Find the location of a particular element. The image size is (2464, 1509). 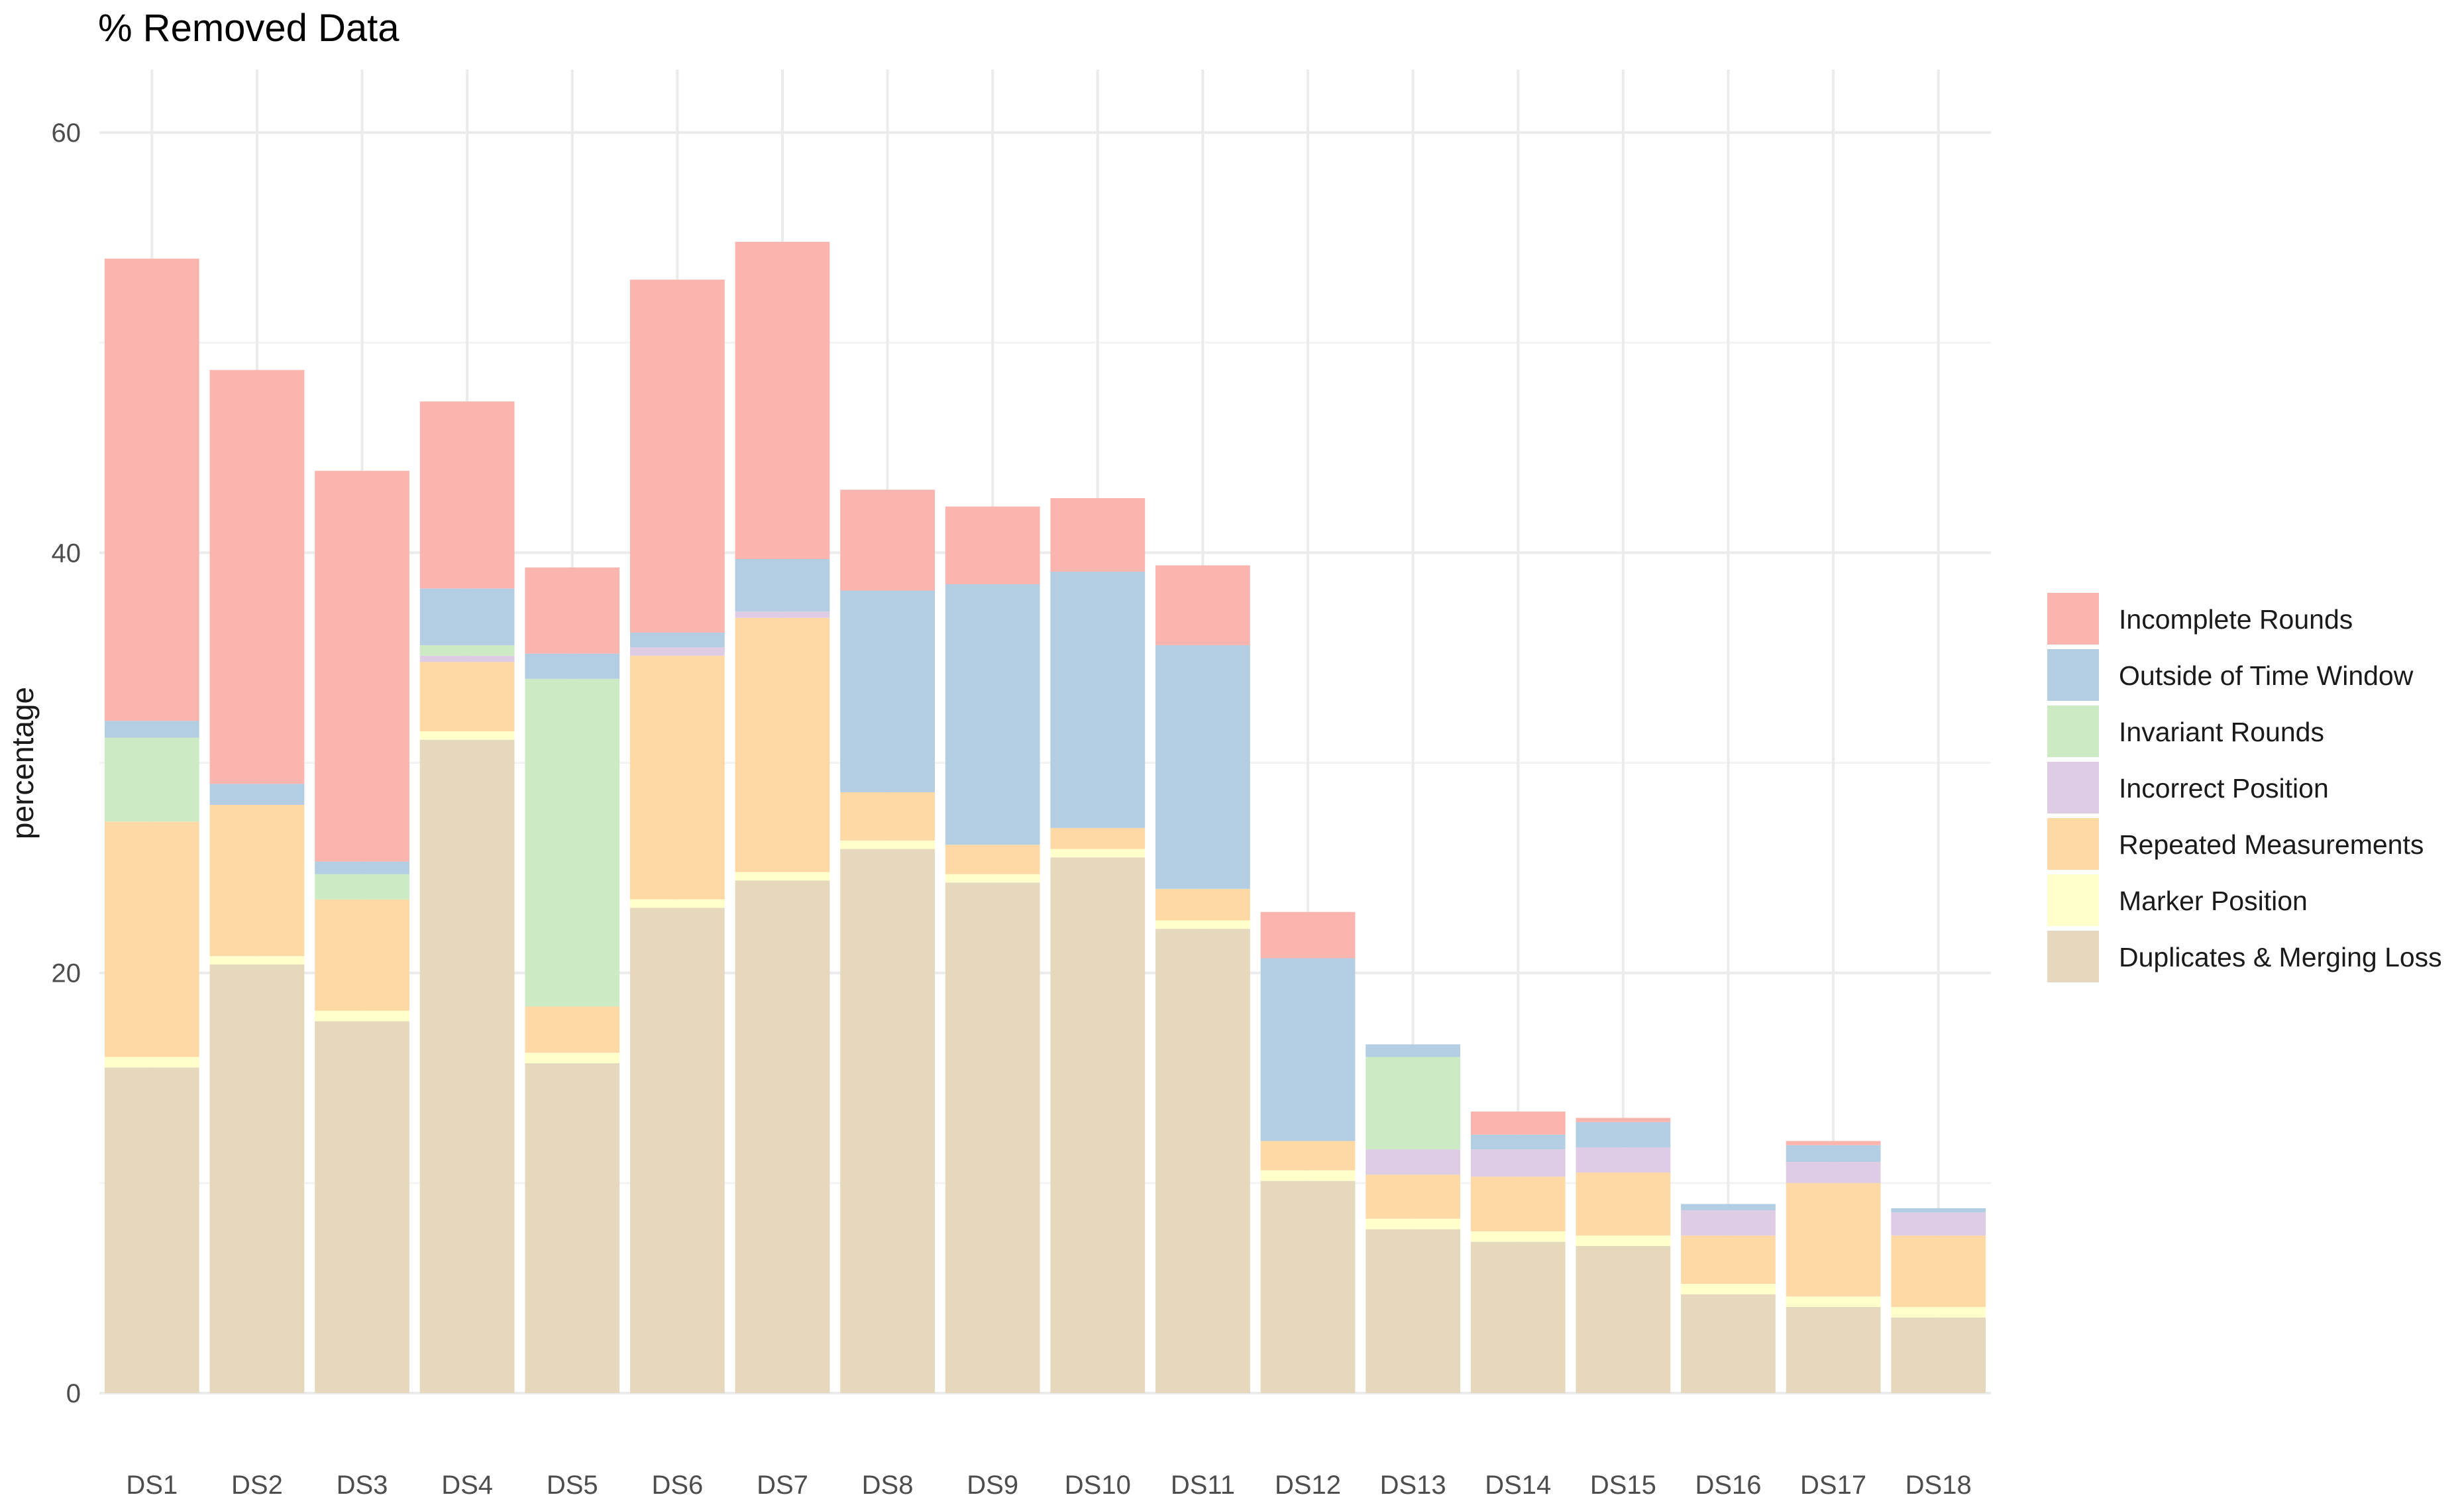

bar-stack-ds3 is located at coordinates (362, 932).